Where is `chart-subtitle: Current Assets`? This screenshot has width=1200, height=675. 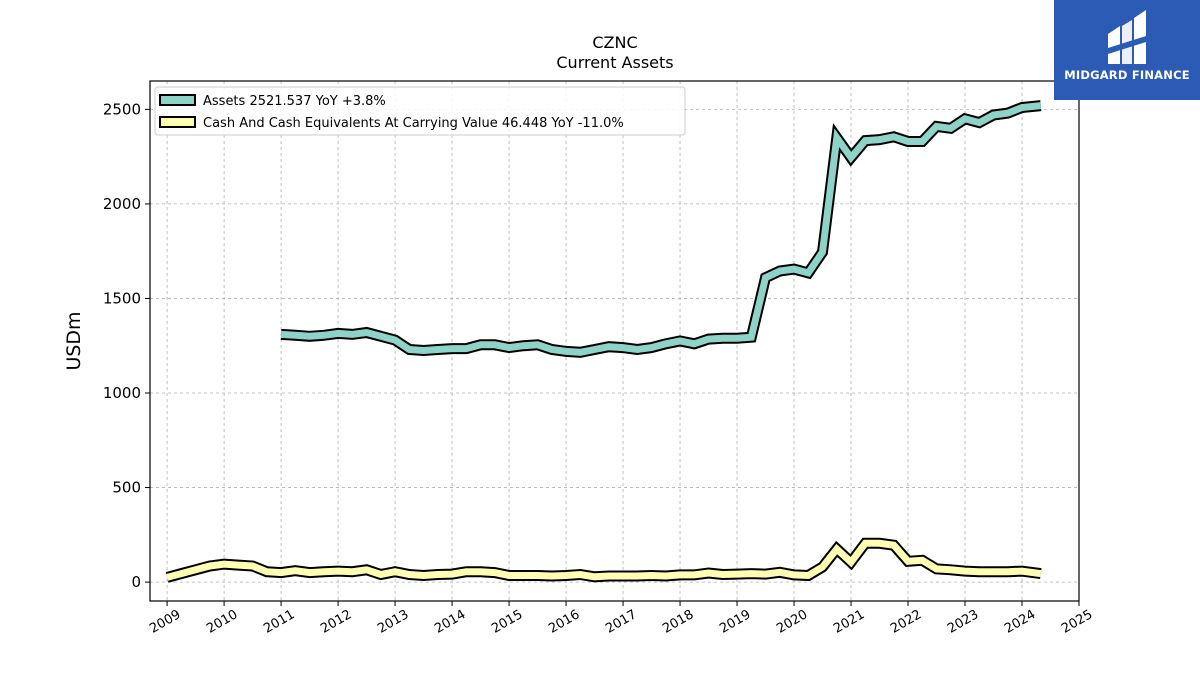 chart-subtitle: Current Assets is located at coordinates (614, 62).